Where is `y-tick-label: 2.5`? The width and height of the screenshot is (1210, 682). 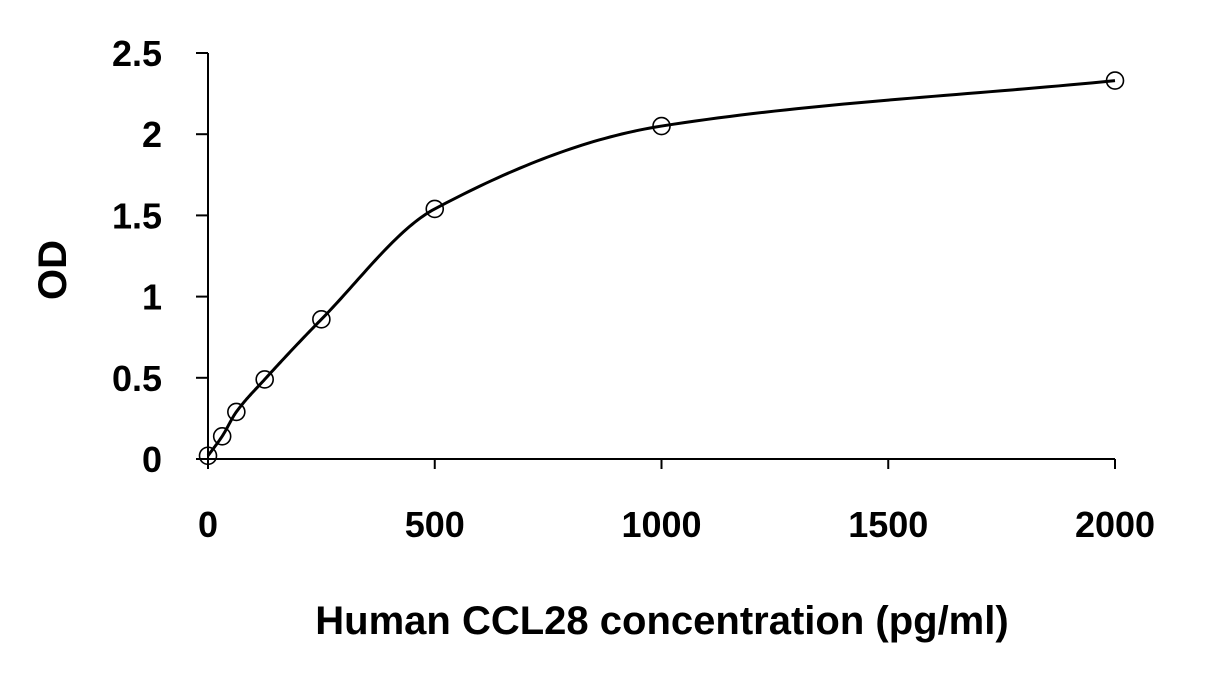
y-tick-label: 2.5 is located at coordinates (137, 53).